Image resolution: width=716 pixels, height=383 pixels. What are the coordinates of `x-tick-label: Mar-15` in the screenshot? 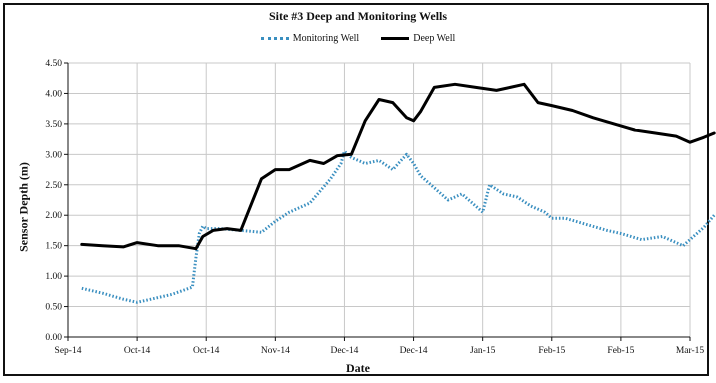 It's located at (690, 351).